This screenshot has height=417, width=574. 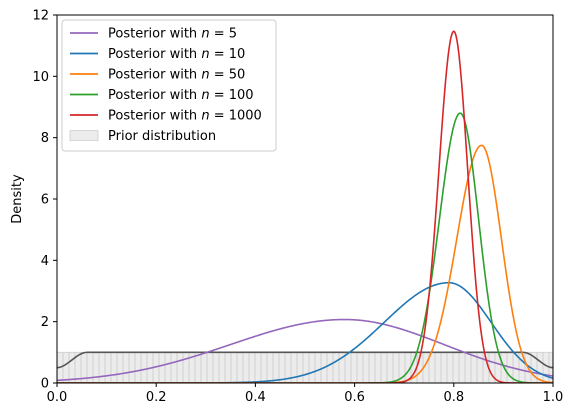 I want to click on y-tick-label: 4, so click(x=45, y=261).